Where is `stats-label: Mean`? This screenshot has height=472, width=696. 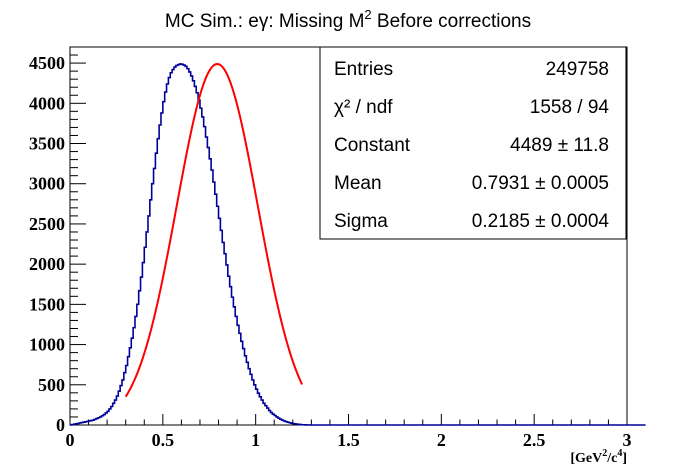 stats-label: Mean is located at coordinates (358, 183).